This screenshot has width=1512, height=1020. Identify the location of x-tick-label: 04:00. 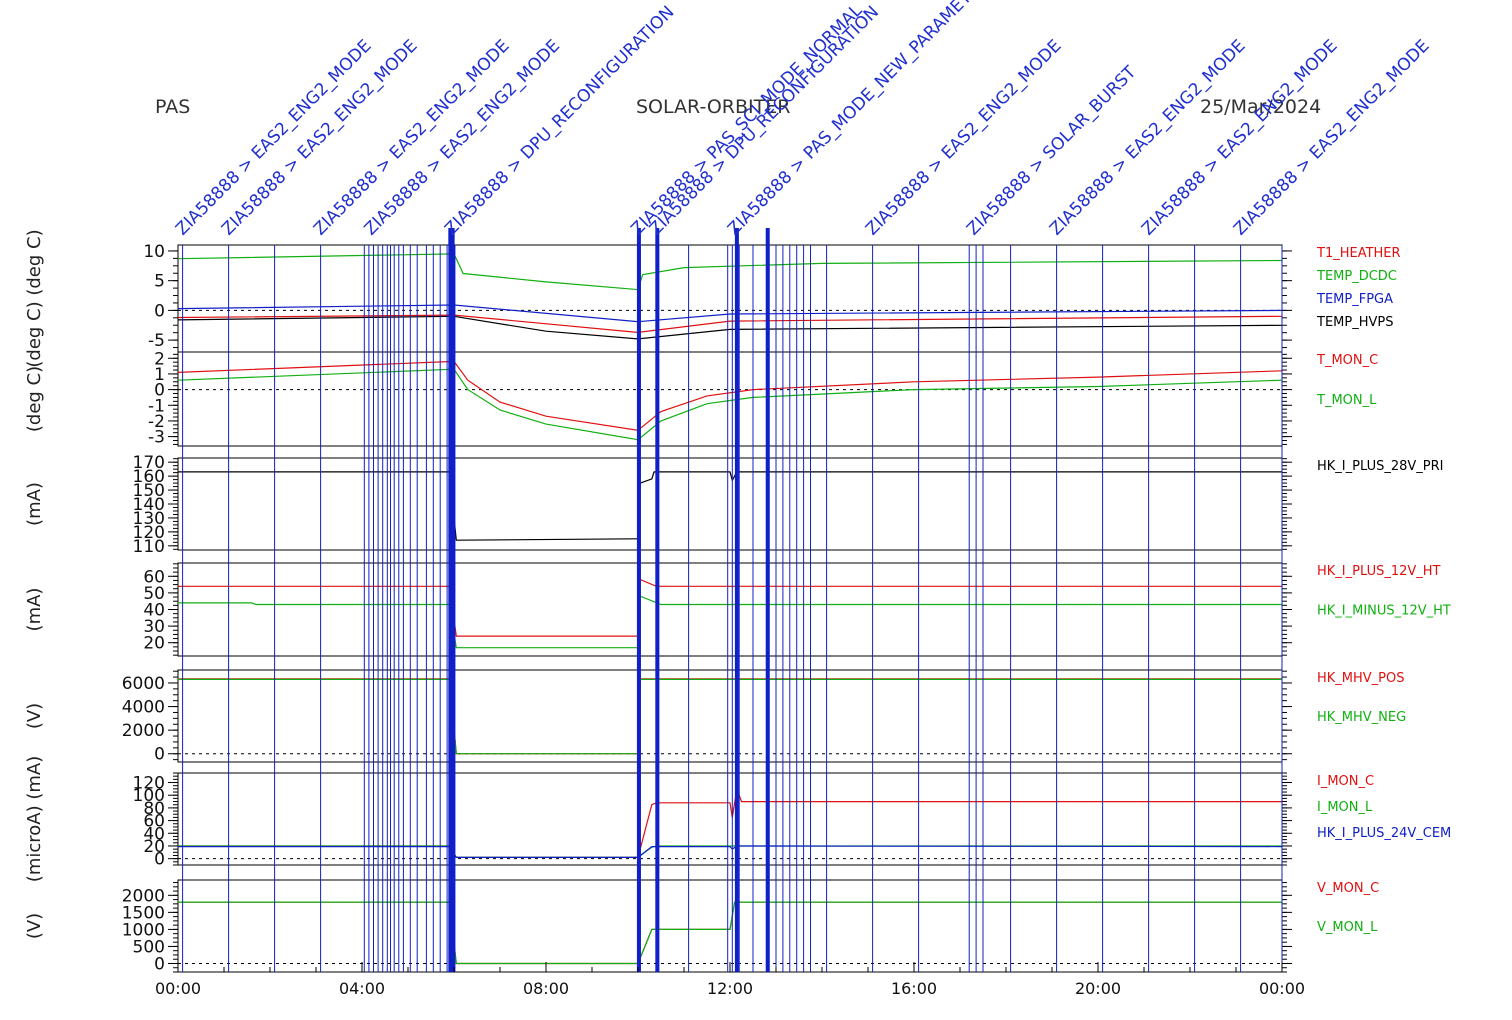
(362, 988).